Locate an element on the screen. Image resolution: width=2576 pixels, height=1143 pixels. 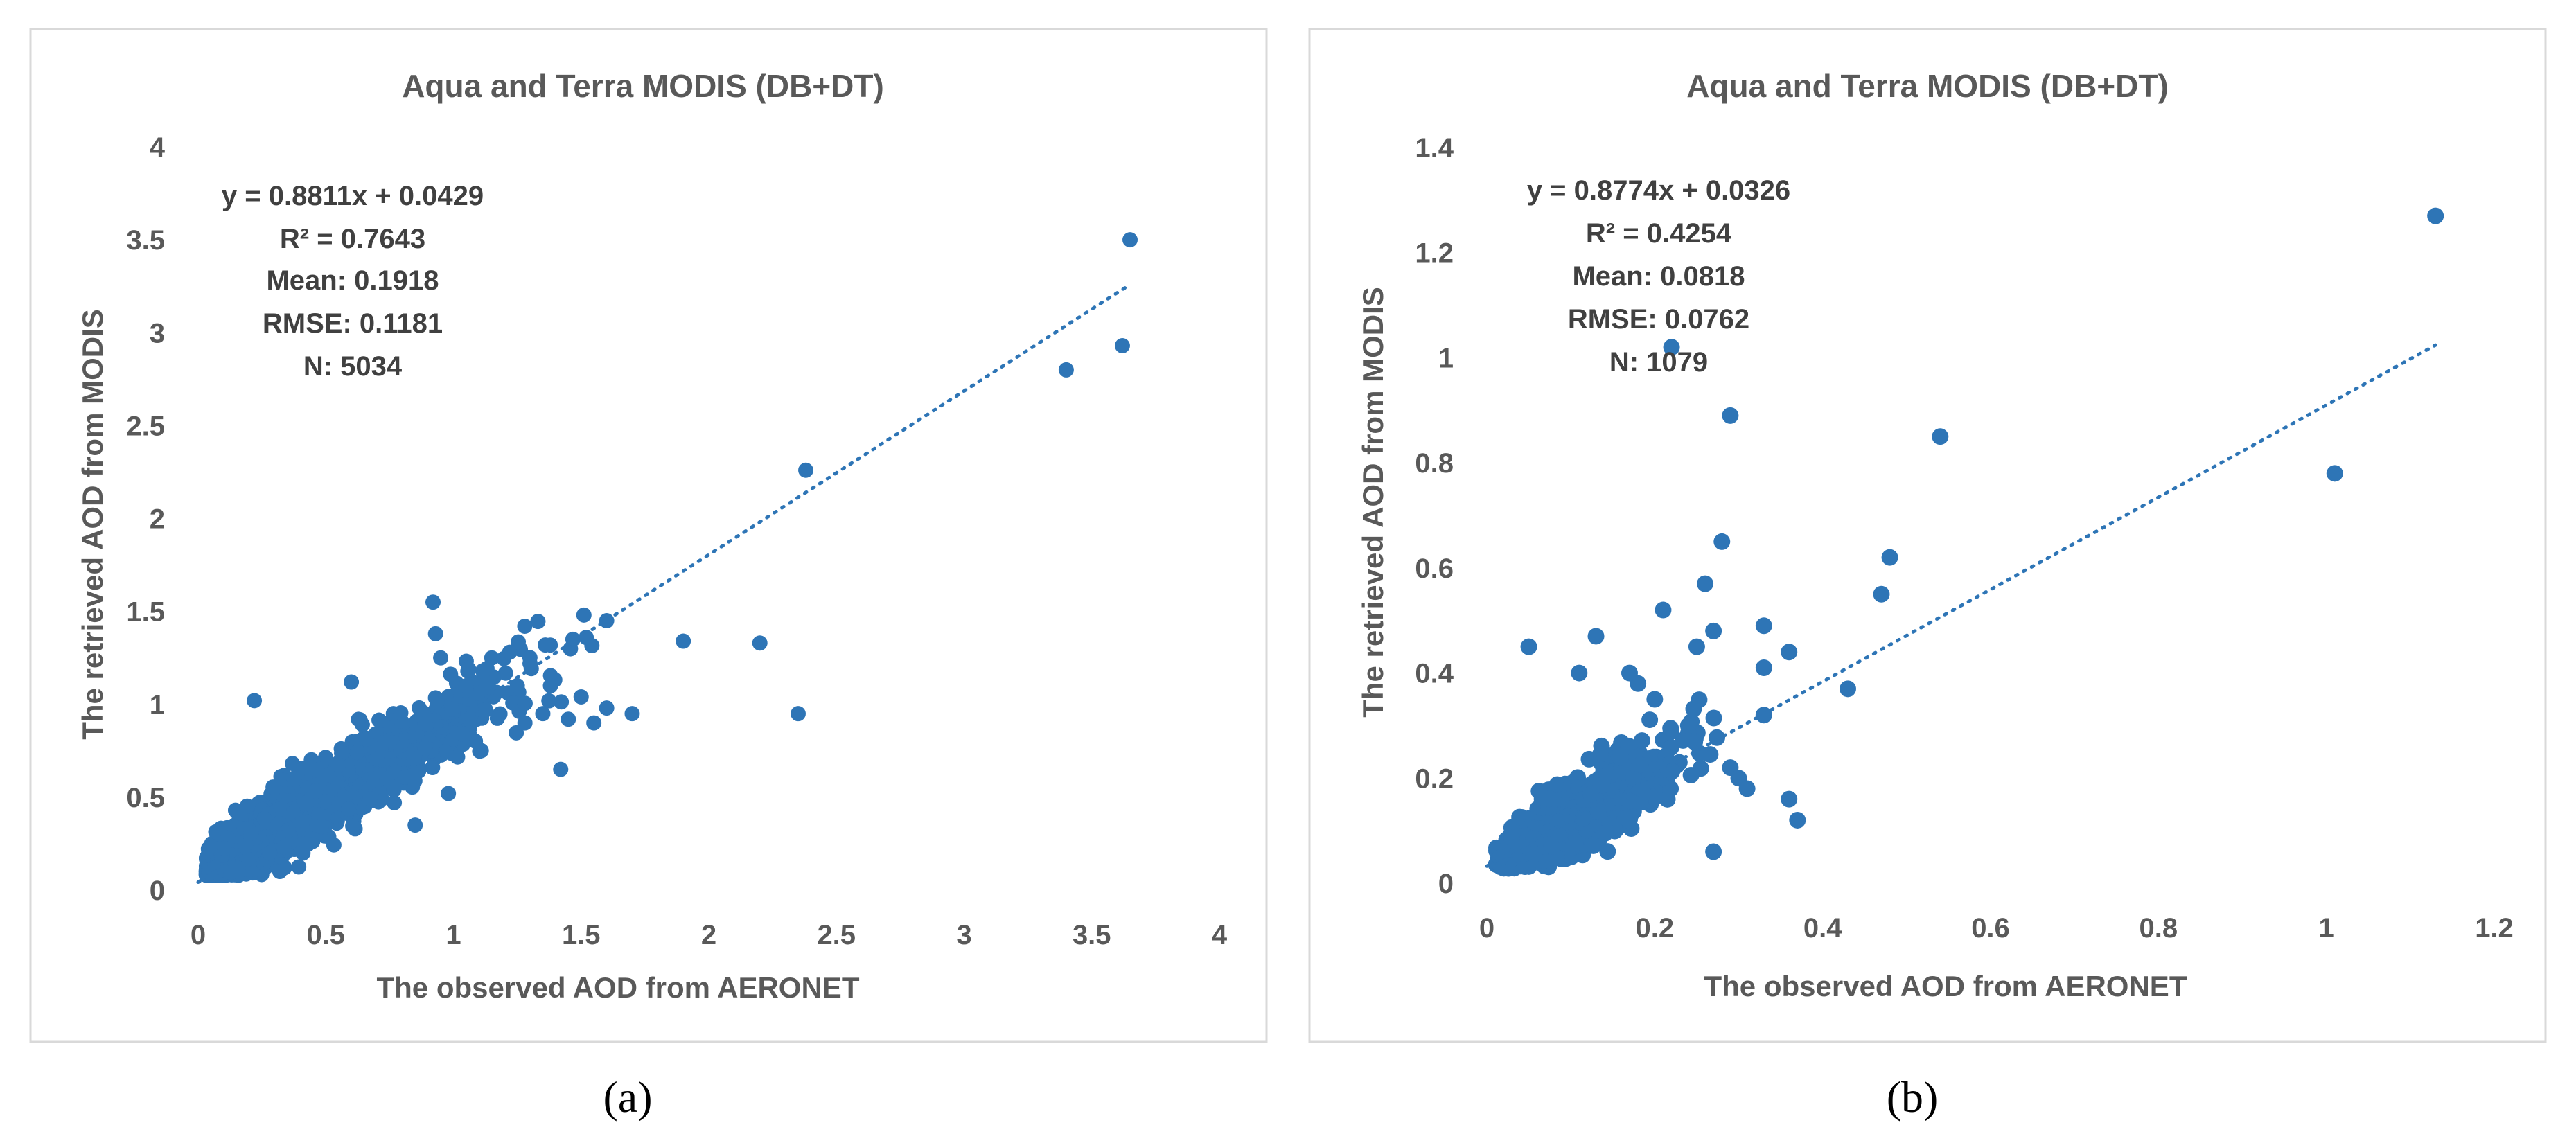
panel-a-count: N: 5034 is located at coordinates (353, 366).